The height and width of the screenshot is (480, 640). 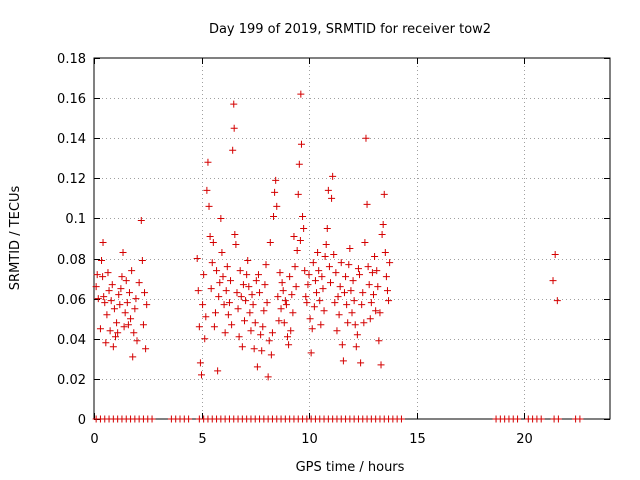 What do you see at coordinates (82, 420) in the screenshot?
I see `y-tick-label: 0` at bounding box center [82, 420].